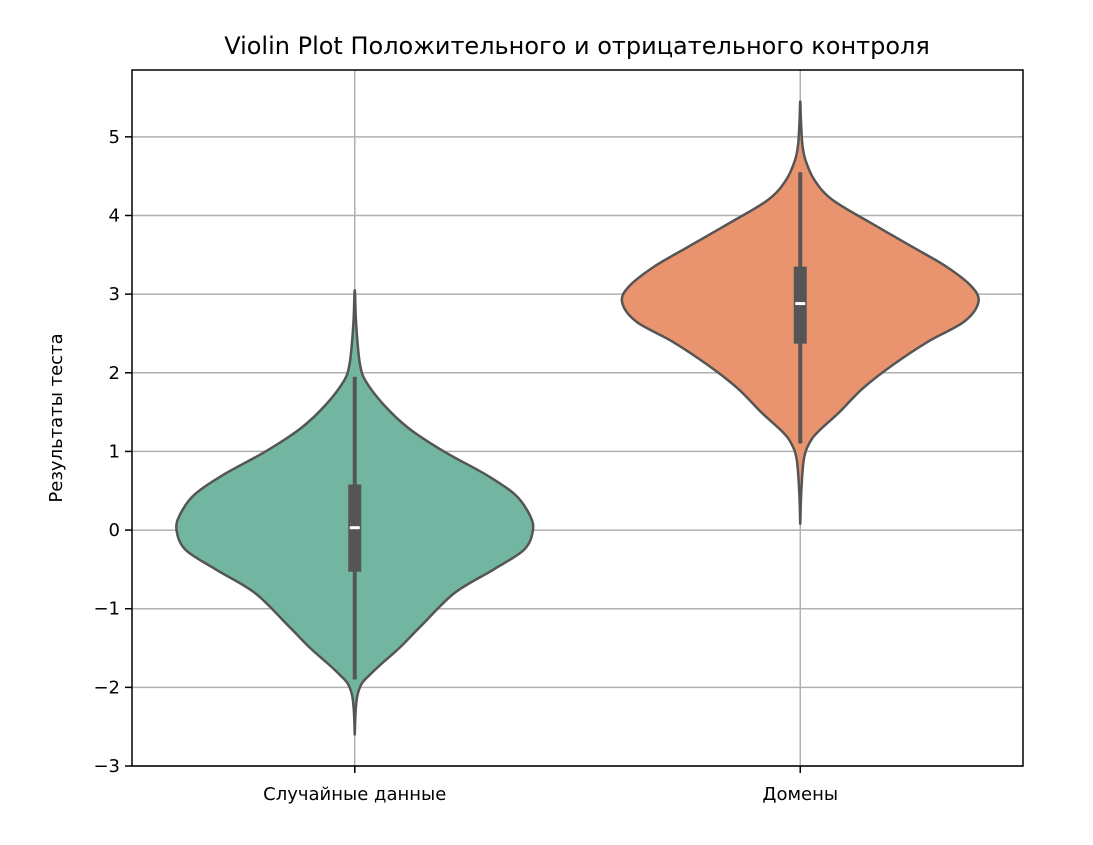 Image resolution: width=1093 pixels, height=845 pixels. I want to click on violin-iqr-box, so click(800, 305).